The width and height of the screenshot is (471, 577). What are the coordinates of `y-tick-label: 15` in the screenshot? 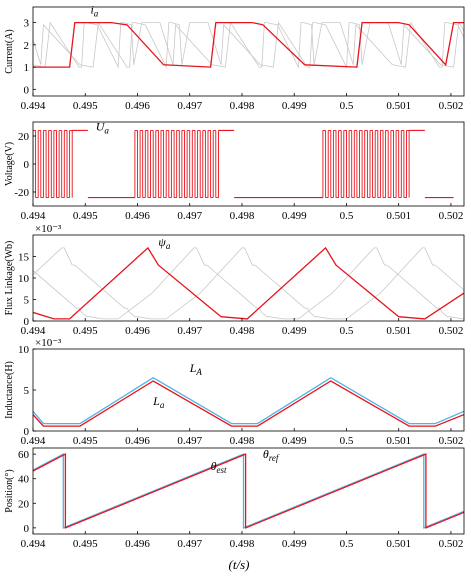 It's located at (24, 258).